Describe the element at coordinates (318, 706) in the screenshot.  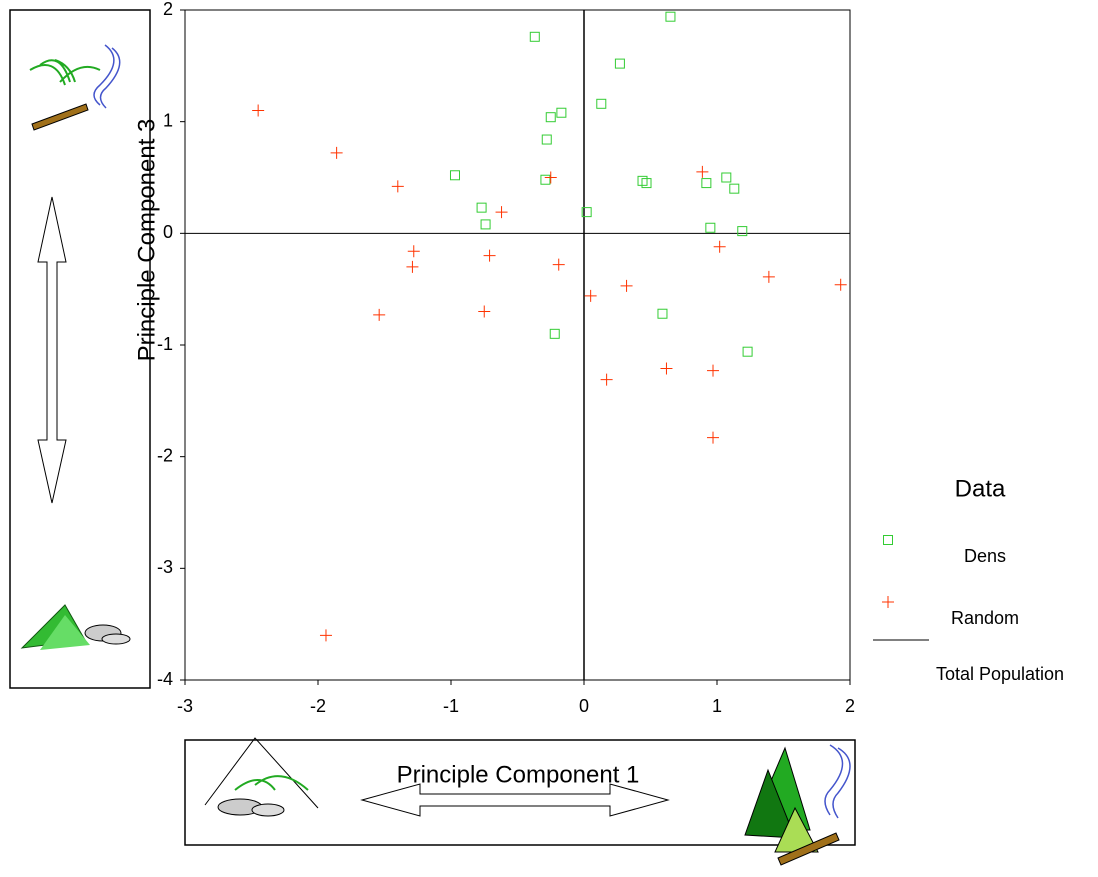
I see `x-tick-label: -2` at that location.